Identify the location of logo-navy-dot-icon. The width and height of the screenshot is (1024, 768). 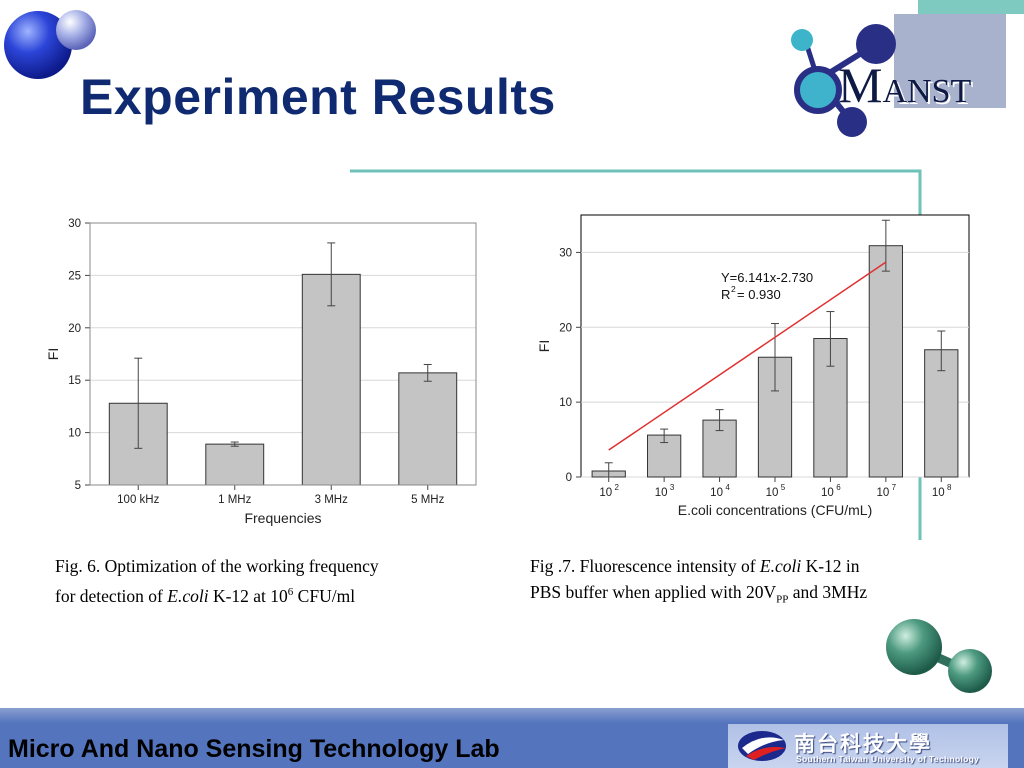
(876, 44).